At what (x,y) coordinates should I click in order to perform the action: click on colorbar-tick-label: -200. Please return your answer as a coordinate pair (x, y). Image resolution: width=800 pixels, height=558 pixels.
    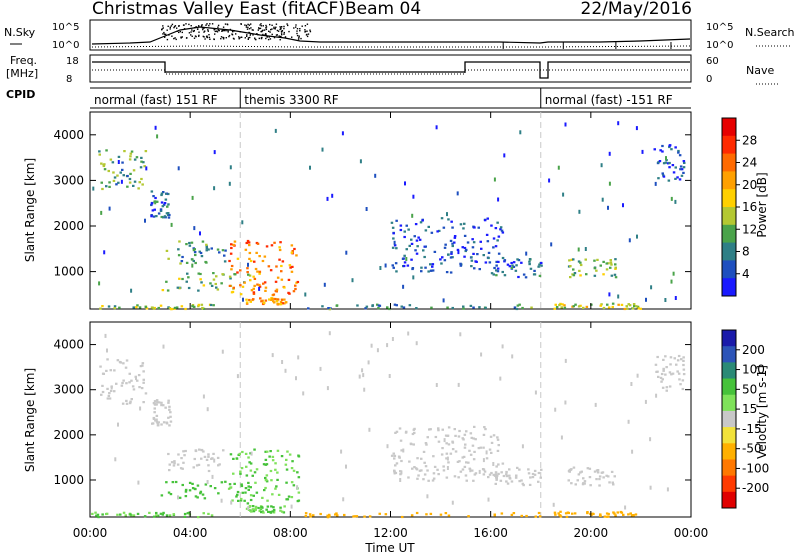
    Looking at the image, I should click on (755, 488).